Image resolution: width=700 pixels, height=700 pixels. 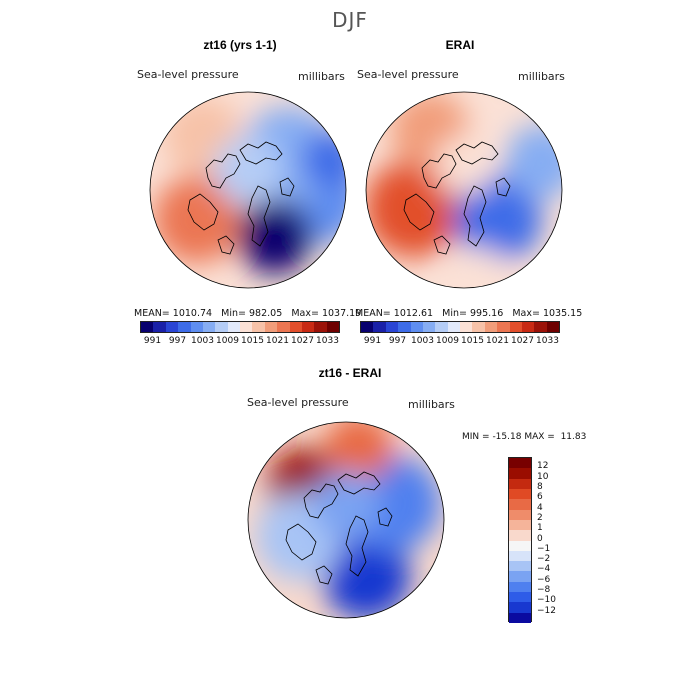 What do you see at coordinates (544, 579) in the screenshot?
I see `colorbar-tick: −6` at bounding box center [544, 579].